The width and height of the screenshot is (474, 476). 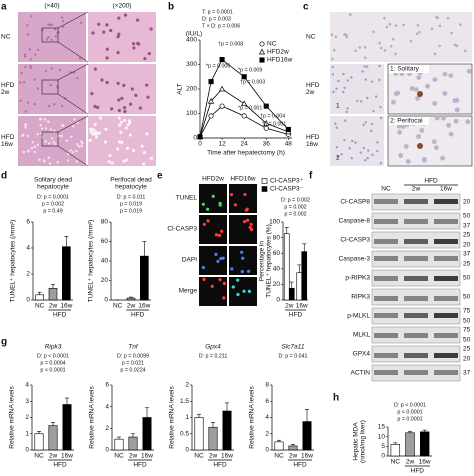 What do you see at coordinates (287, 189) in the screenshot?
I see `legend-label: Cl-CASP3⁻` at bounding box center [287, 189].